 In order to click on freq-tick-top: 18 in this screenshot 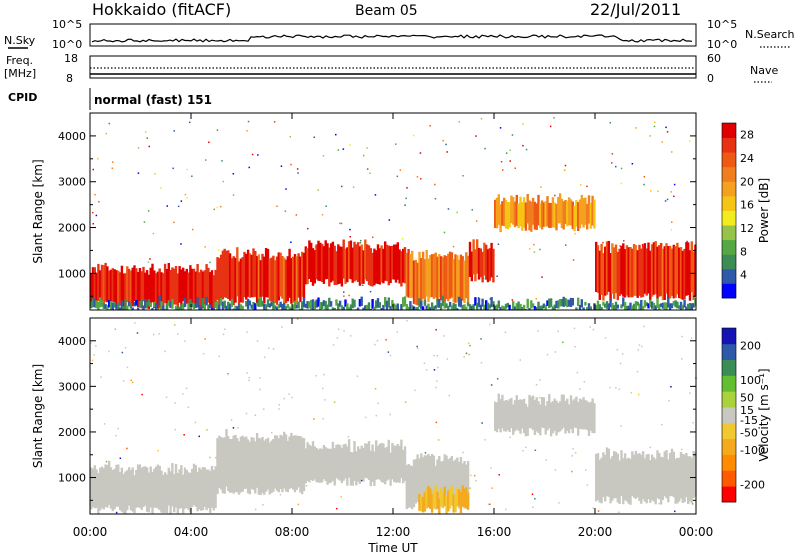, I will do `click(71, 58)`.